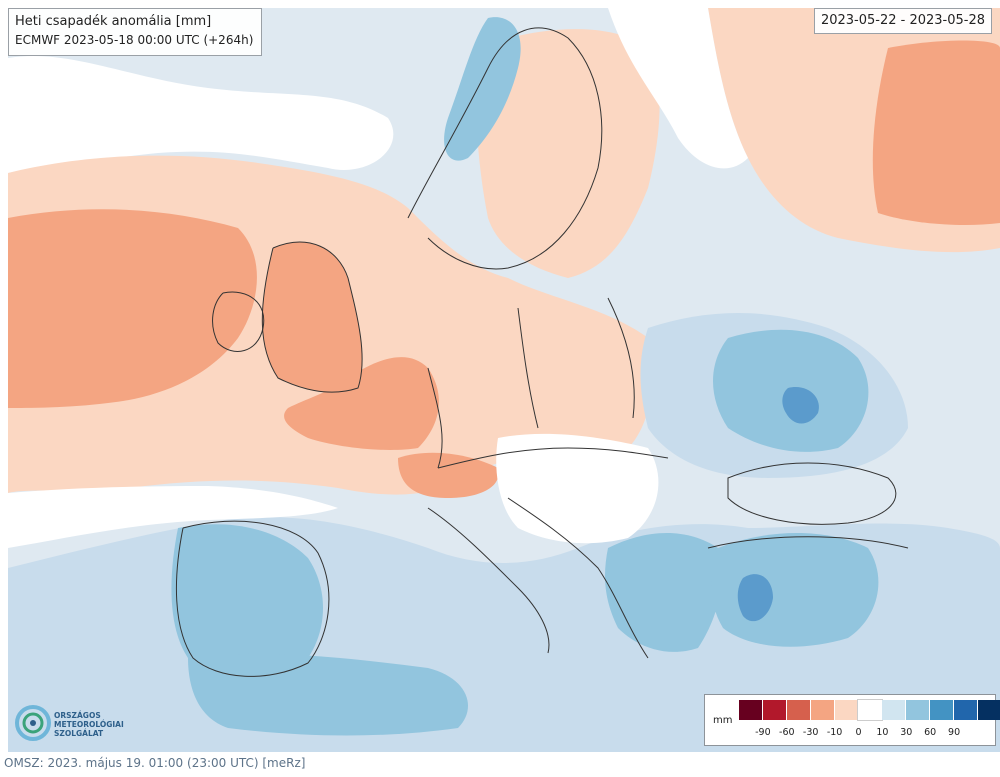 The height and width of the screenshot is (777, 1000). What do you see at coordinates (800, 405) in the screenshot?
I see `wet-strong-ukraine` at bounding box center [800, 405].